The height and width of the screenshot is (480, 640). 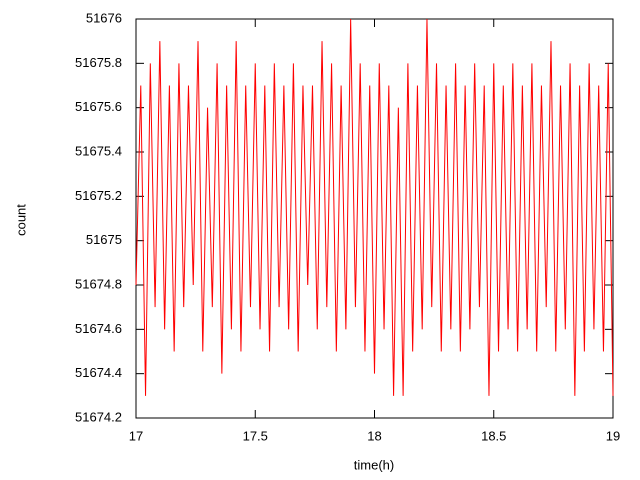 What do you see at coordinates (374, 435) in the screenshot?
I see `x-tick-label: 18` at bounding box center [374, 435].